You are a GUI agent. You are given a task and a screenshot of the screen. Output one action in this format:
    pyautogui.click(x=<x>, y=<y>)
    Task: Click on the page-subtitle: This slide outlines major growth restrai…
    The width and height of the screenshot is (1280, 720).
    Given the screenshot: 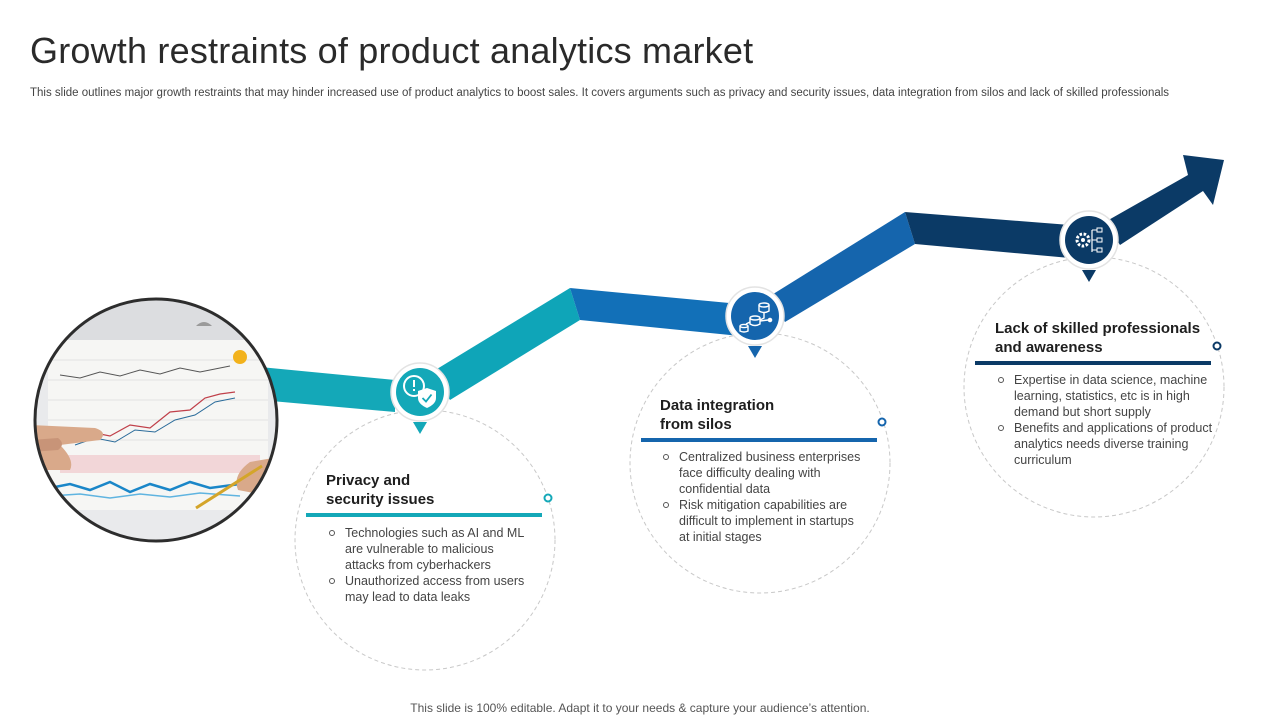 What is the action you would take?
    pyautogui.click(x=600, y=93)
    